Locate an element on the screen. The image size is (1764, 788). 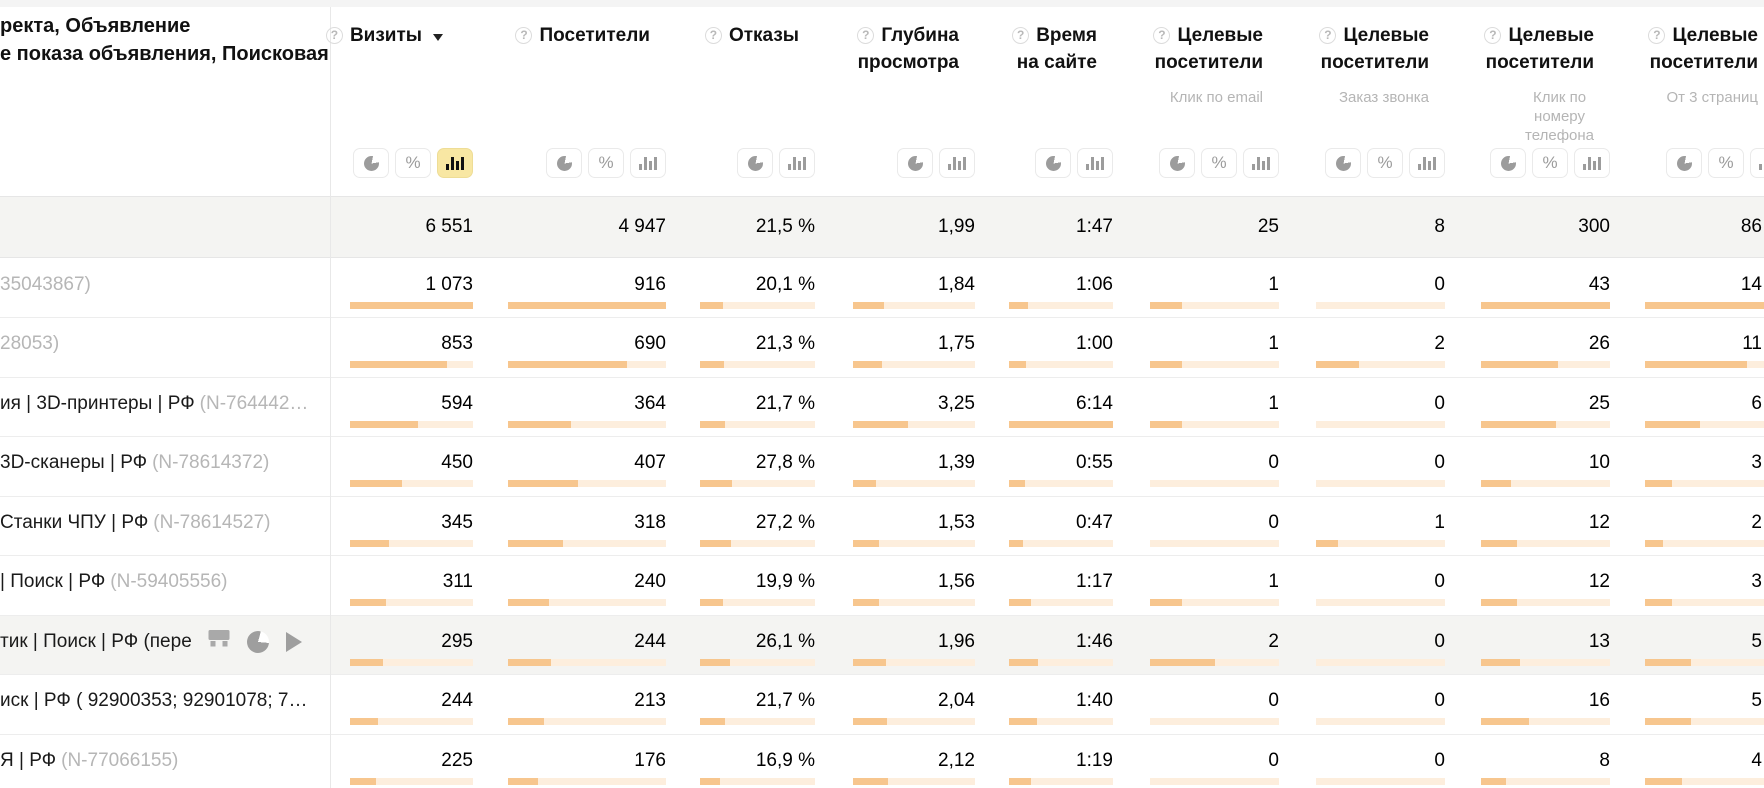
toggle-bar-goal-phone-click is located at coordinates (1592, 163).